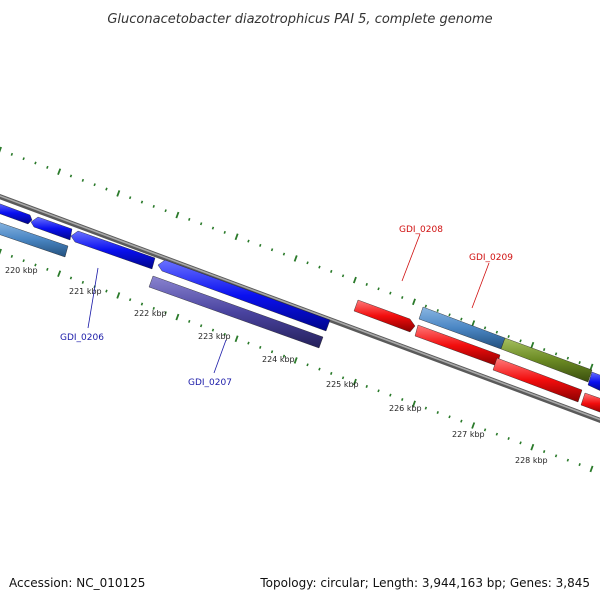 This screenshot has height=600, width=600. Describe the element at coordinates (476, 356) in the screenshot. I see `reverse-strand-features` at that location.